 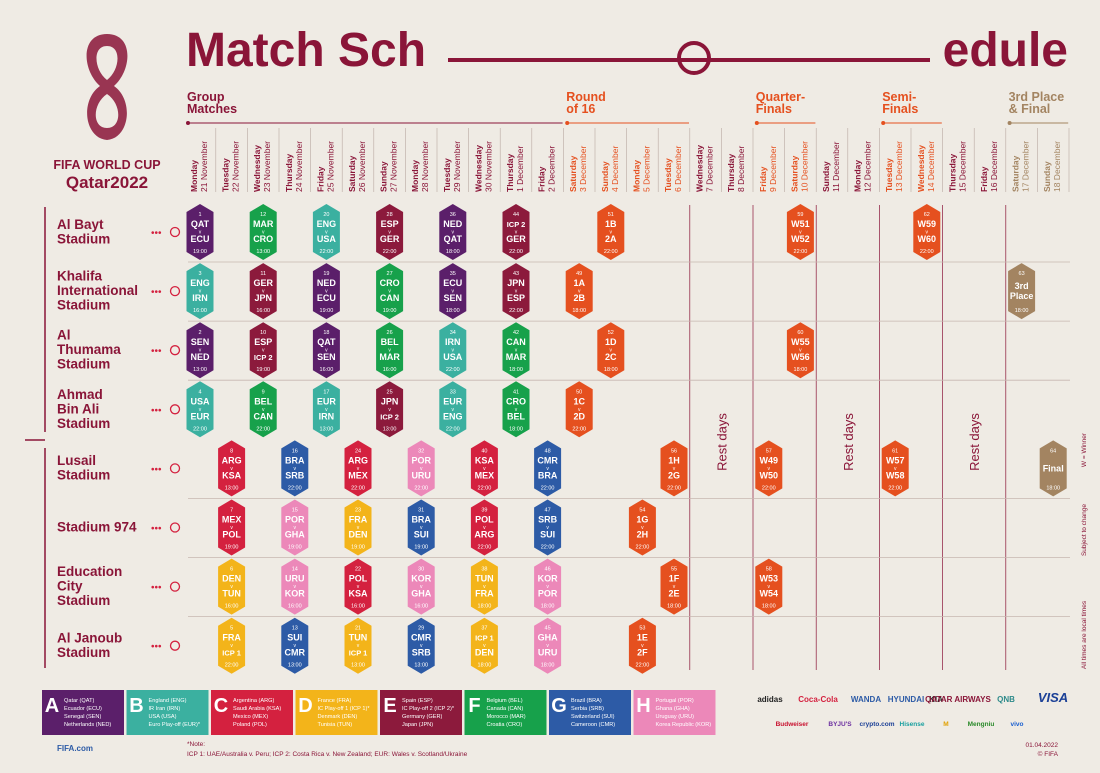 What do you see at coordinates (774, 109) in the screenshot?
I see `stage-label: Finals` at bounding box center [774, 109].